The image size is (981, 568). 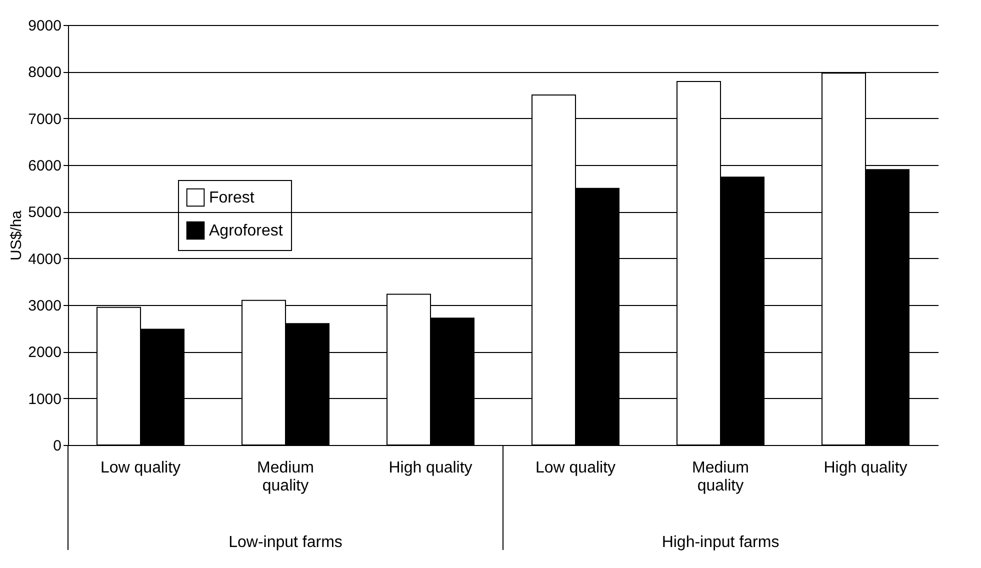 I want to click on y-tick-label: 9000, so click(x=45, y=26).